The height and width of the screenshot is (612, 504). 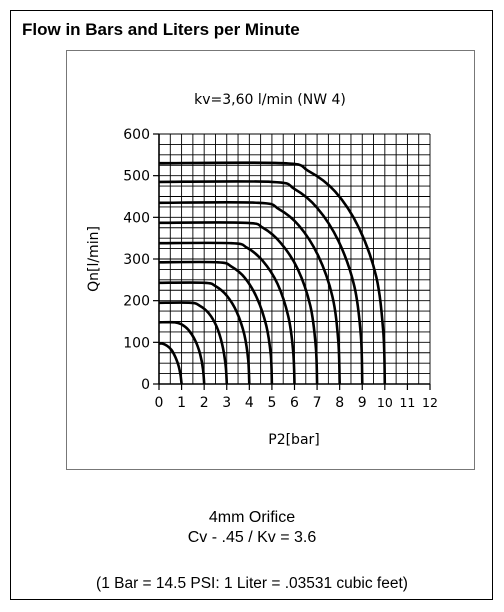 What do you see at coordinates (252, 517) in the screenshot?
I see `orifice-caption: 4mm Orifice` at bounding box center [252, 517].